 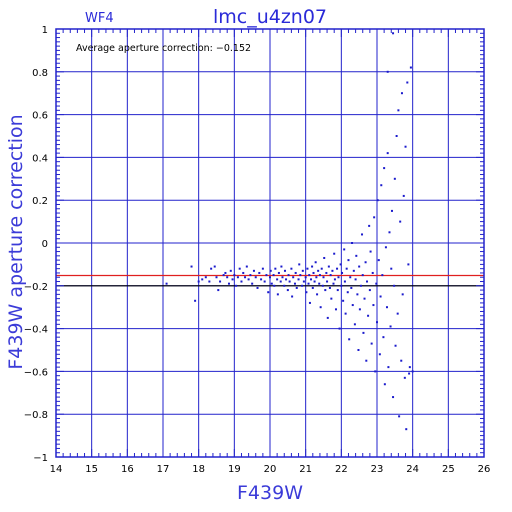 I want to click on y-tick-label: 0.2, so click(x=40, y=201).